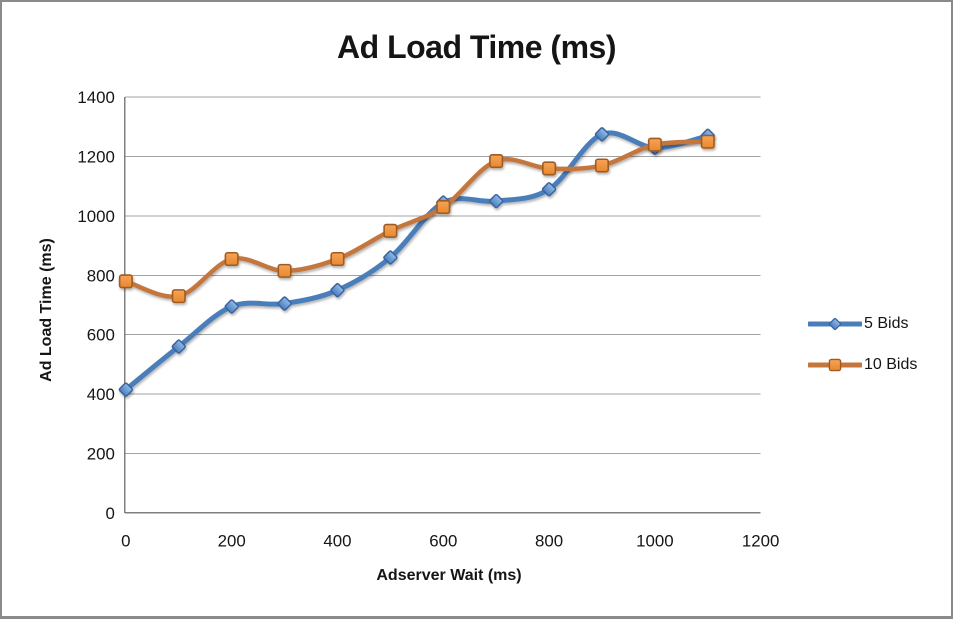 The width and height of the screenshot is (953, 619). What do you see at coordinates (549, 541) in the screenshot?
I see `x-tick-label-800: 800` at bounding box center [549, 541].